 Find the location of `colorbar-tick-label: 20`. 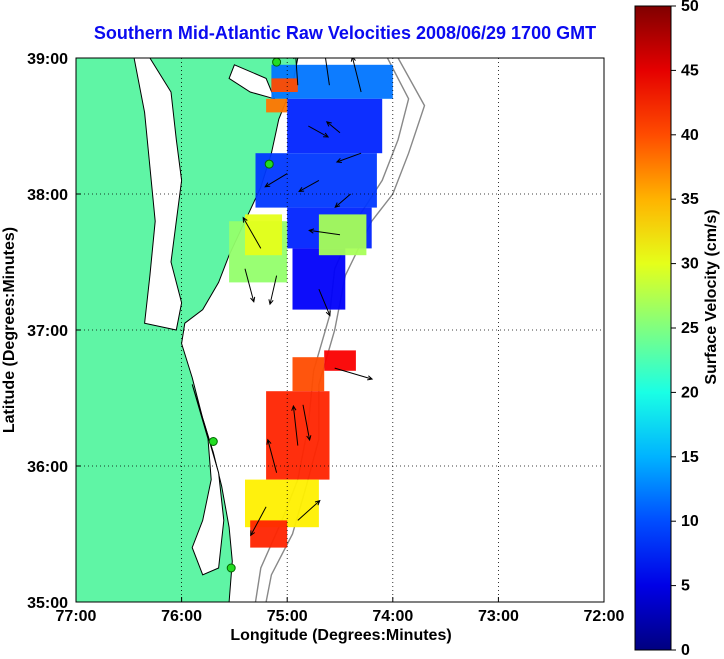

colorbar-tick-label: 20 is located at coordinates (690, 392).